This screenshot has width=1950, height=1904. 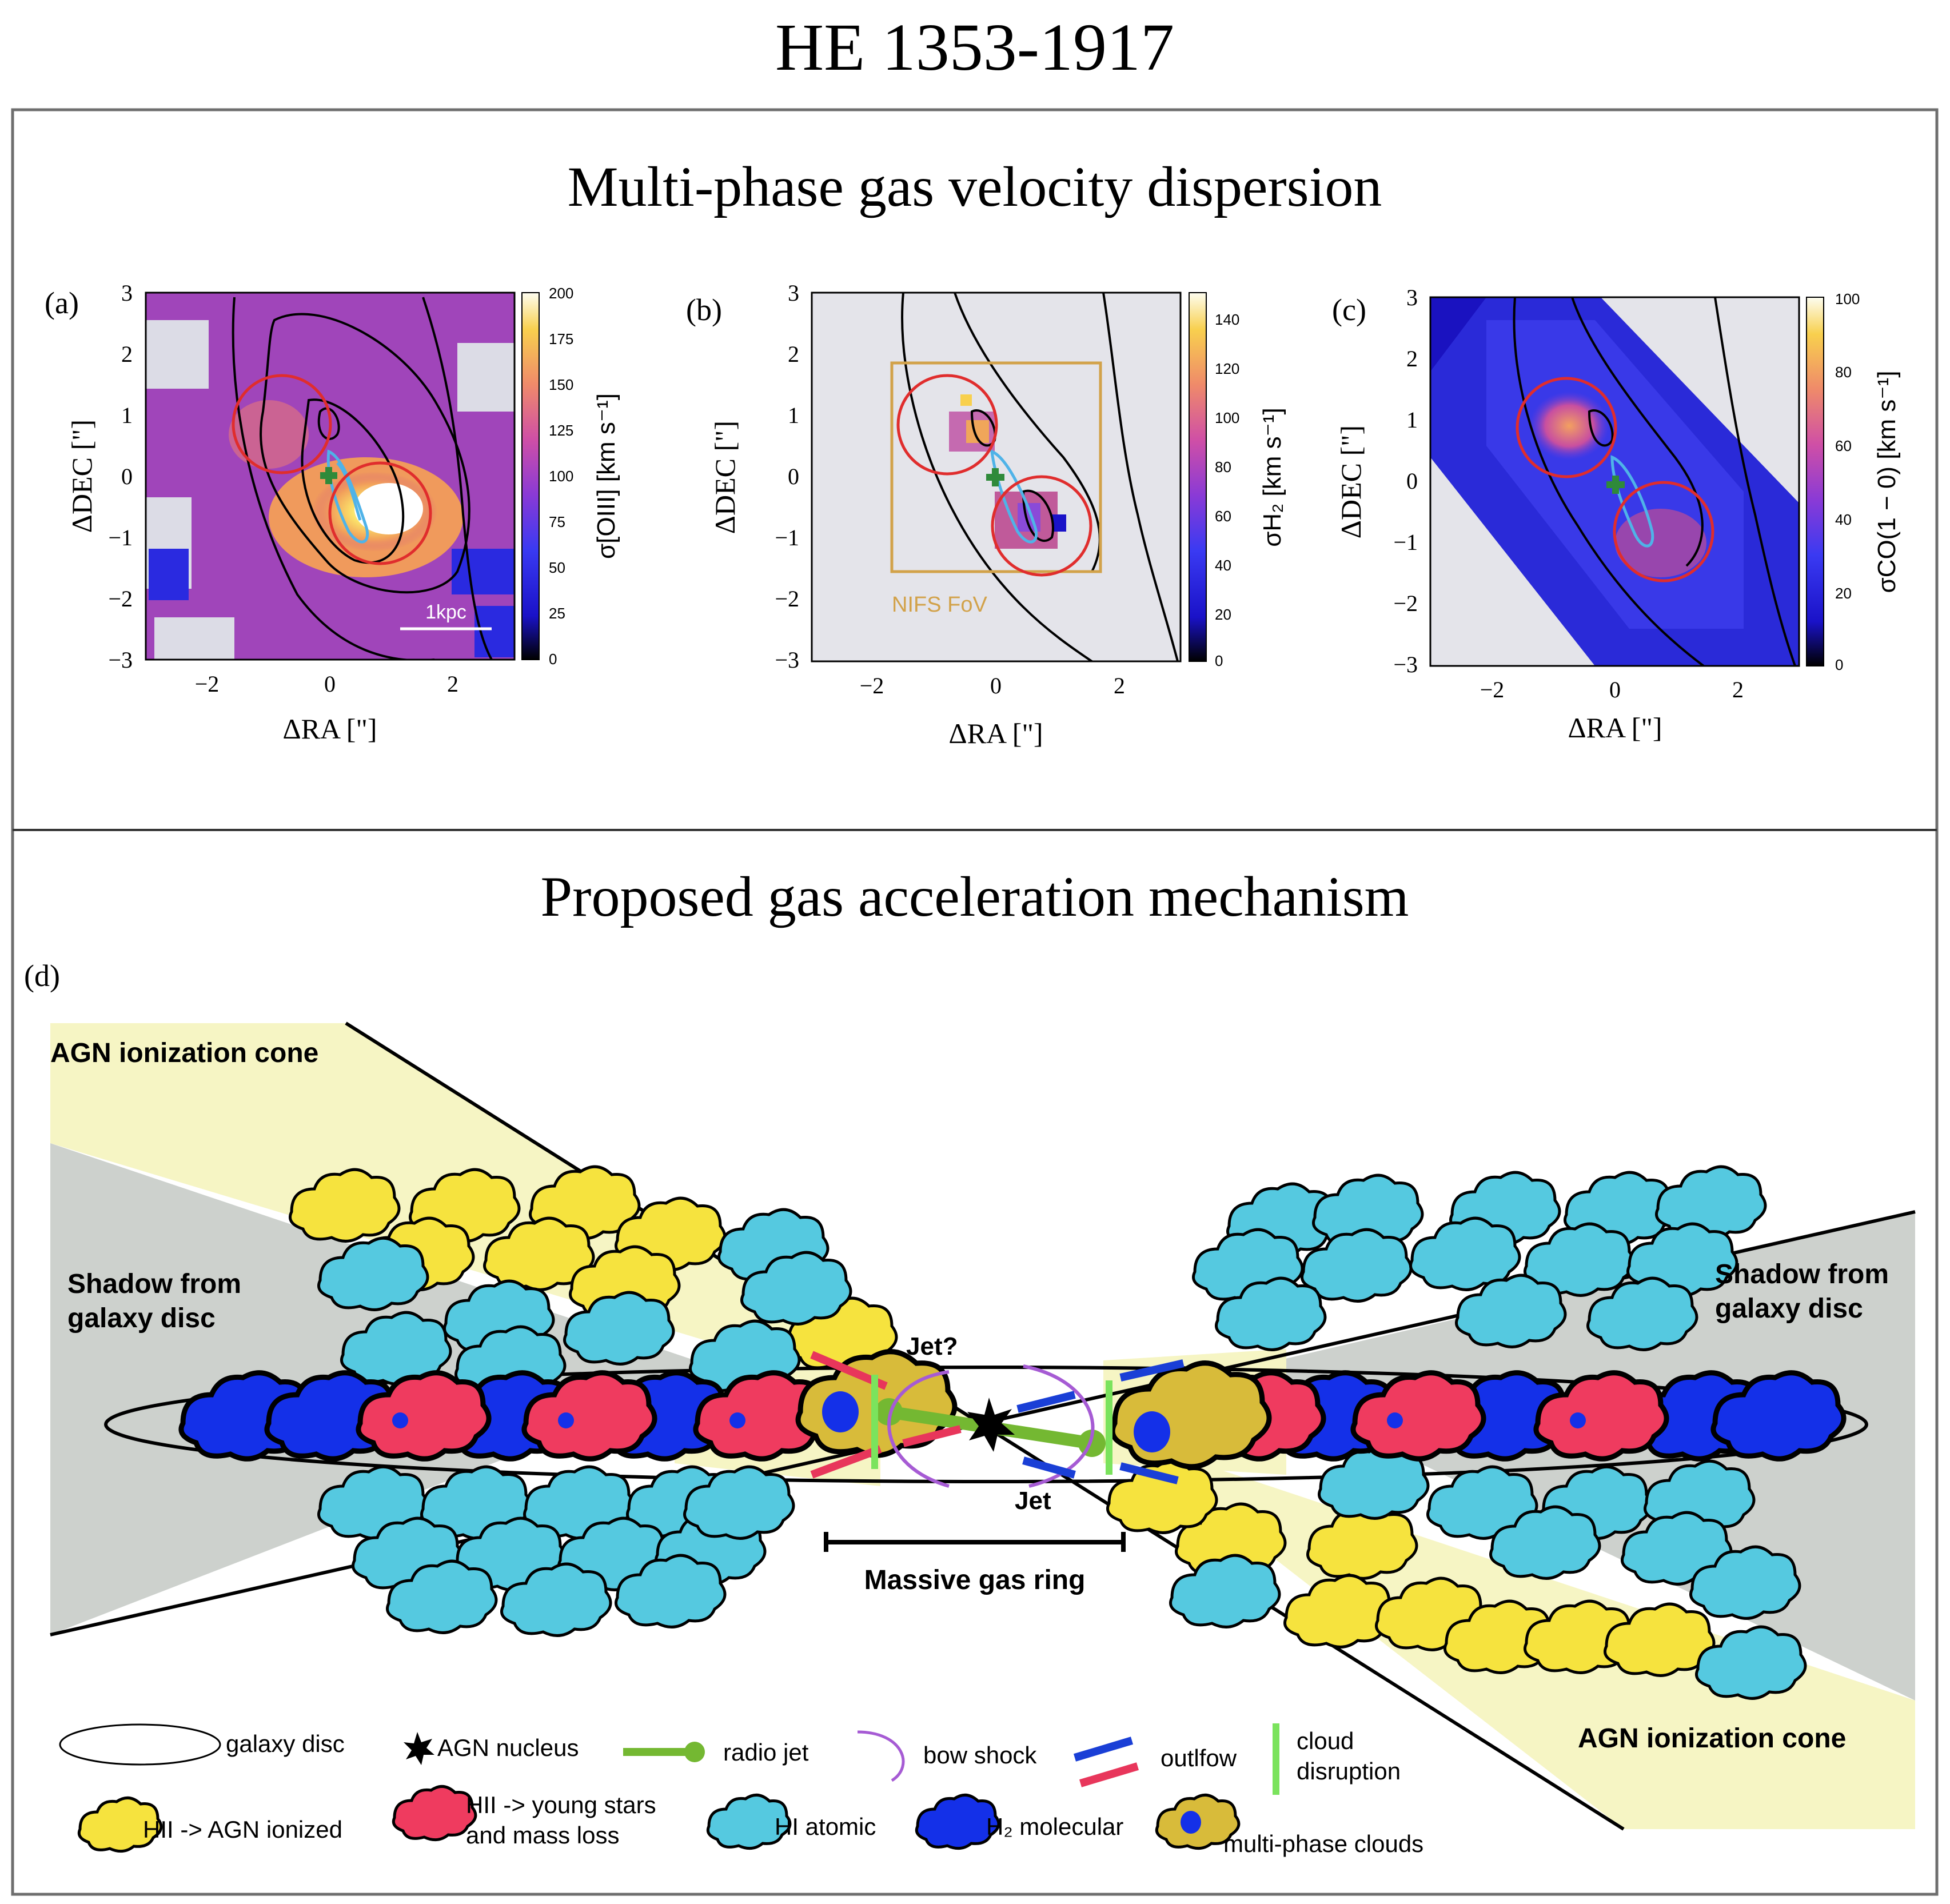 I want to click on panel-a-cbar-tick: 25, so click(x=557, y=613).